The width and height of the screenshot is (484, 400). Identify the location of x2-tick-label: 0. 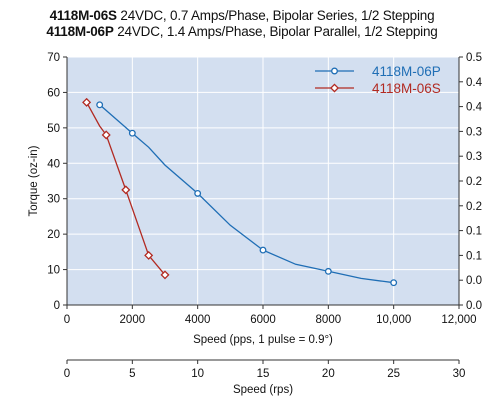
(67, 374).